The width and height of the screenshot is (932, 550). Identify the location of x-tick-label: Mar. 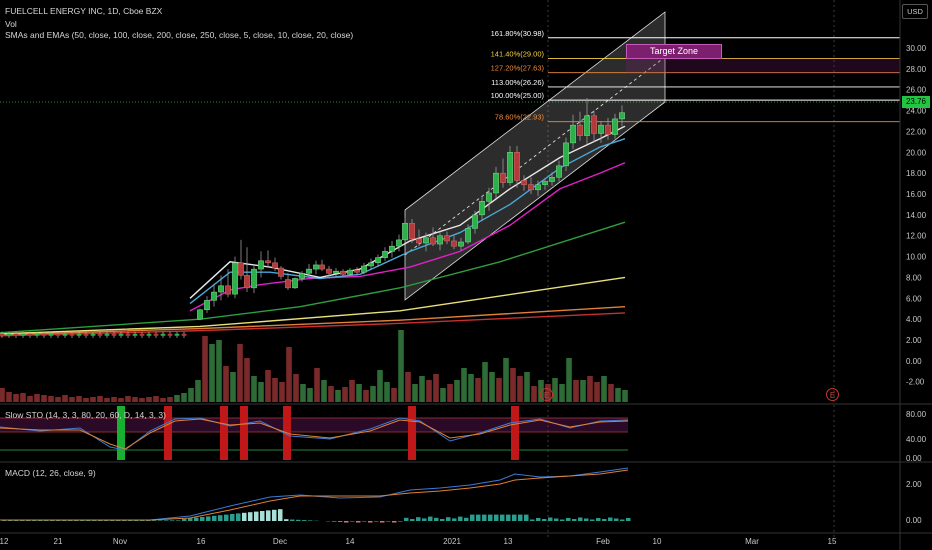
(752, 541).